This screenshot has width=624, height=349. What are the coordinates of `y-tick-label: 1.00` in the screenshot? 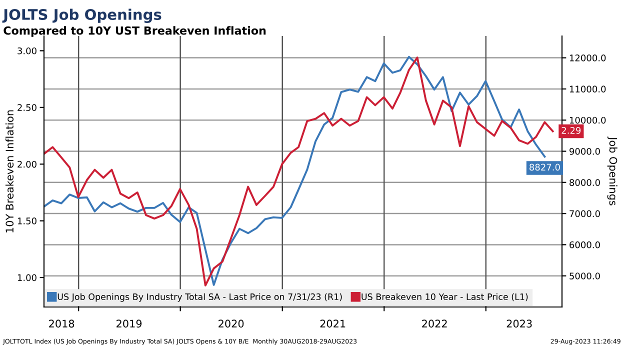 It's located at (27, 278).